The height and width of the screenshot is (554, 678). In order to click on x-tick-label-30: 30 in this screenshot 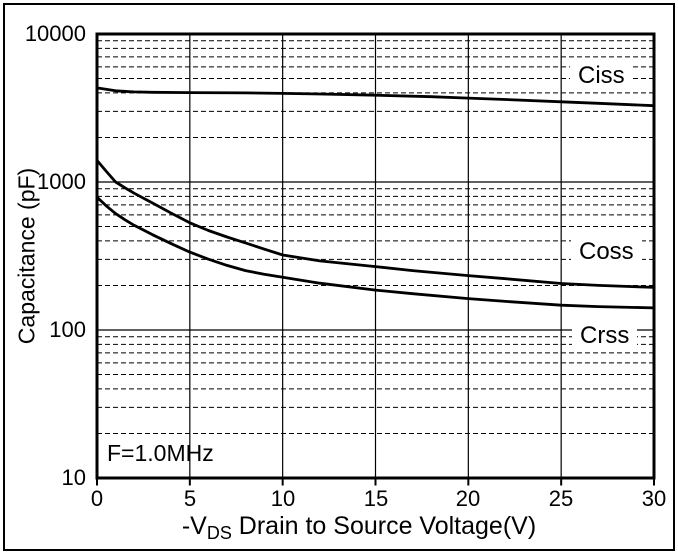, I will do `click(654, 498)`.